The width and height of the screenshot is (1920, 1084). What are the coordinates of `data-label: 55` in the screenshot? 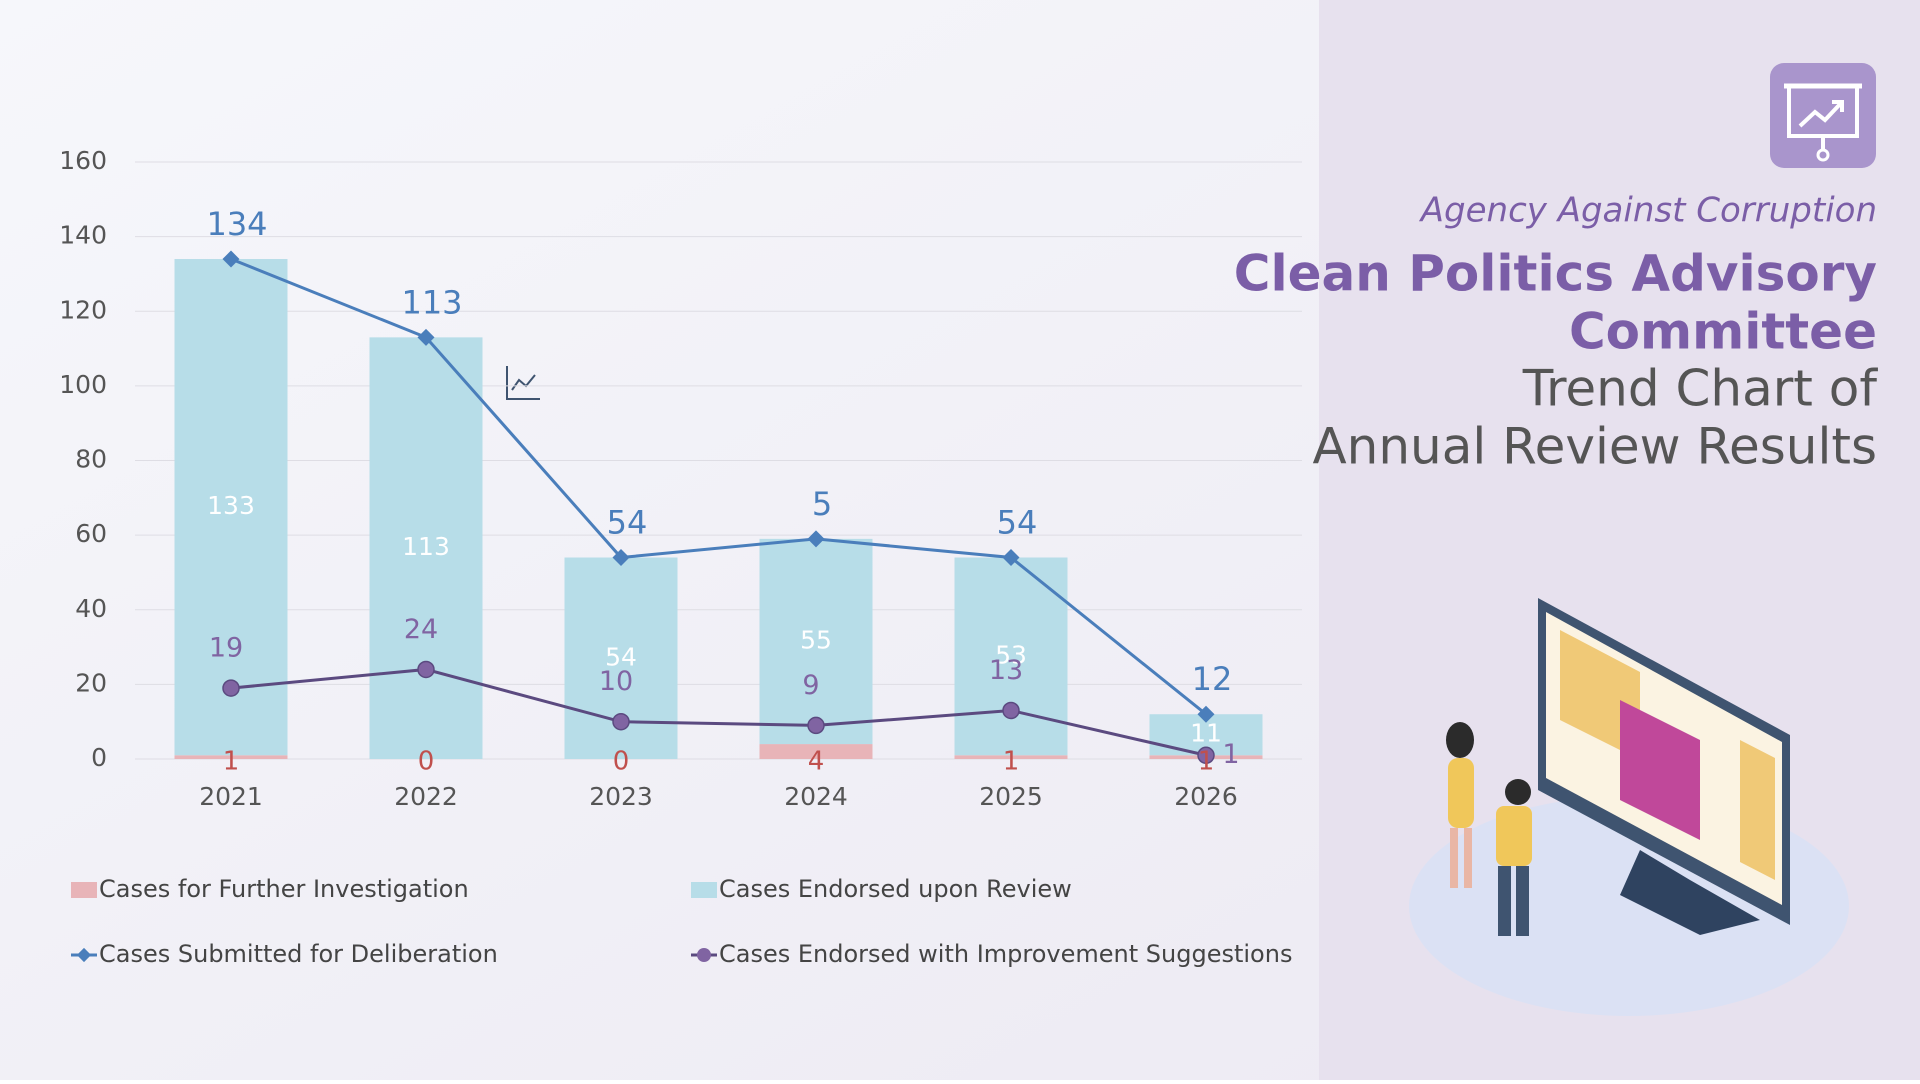 It's located at (816, 639).